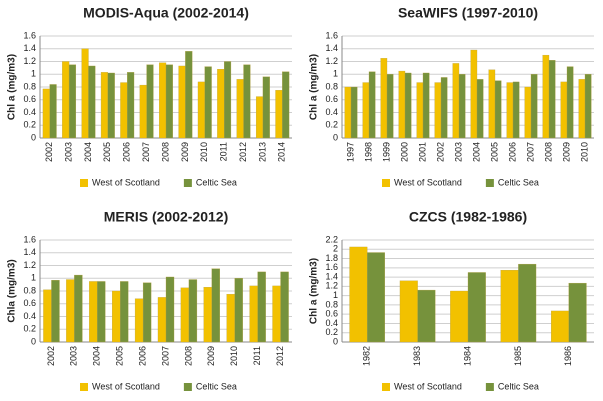  I want to click on y-tick-label: 0.6, so click(29, 303).